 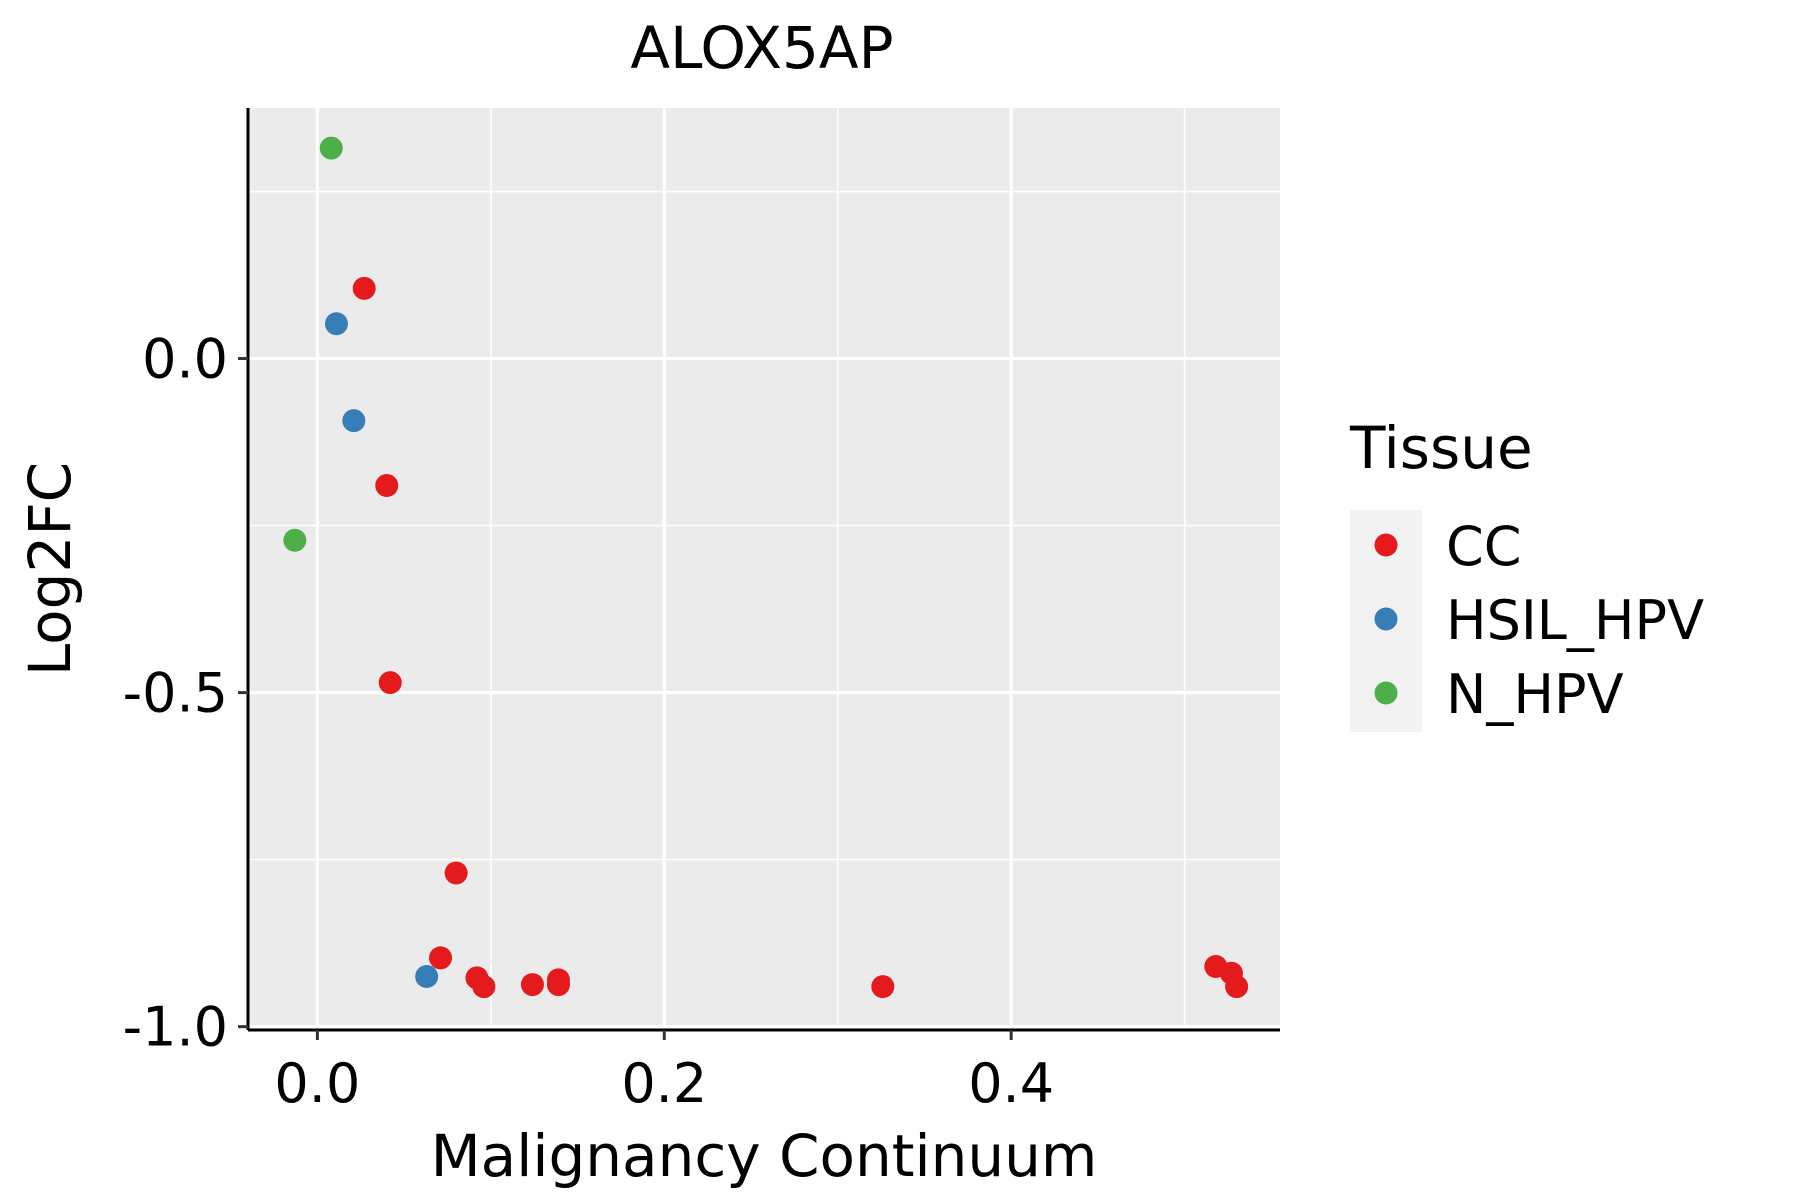 What do you see at coordinates (761, 48) in the screenshot?
I see `chart-title: ALOX5AP` at bounding box center [761, 48].